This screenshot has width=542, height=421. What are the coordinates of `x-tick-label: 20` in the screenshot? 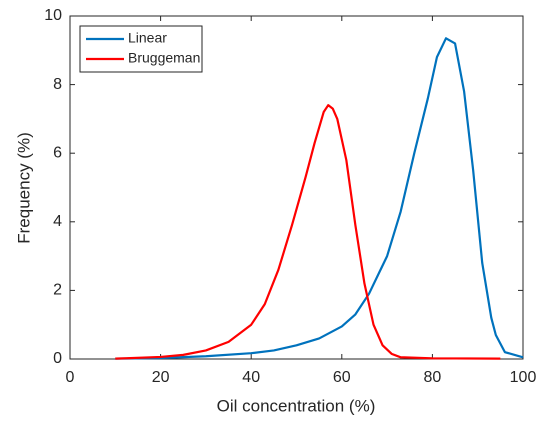 It's located at (161, 377).